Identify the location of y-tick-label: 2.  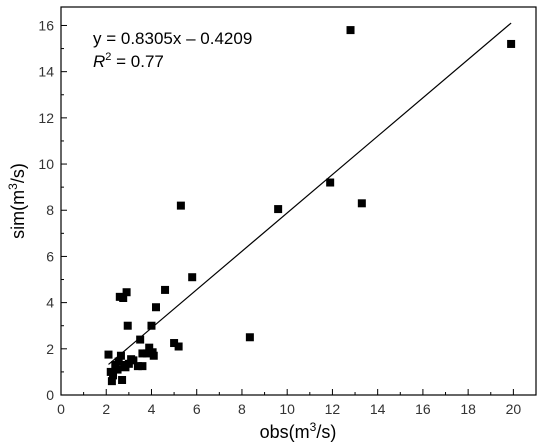
(50, 349).